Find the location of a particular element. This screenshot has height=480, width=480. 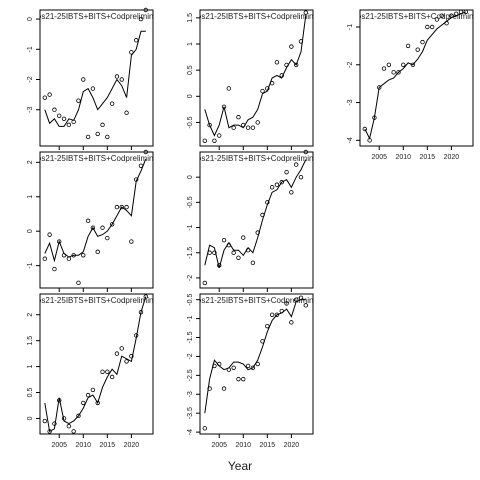

y-tick-label: -1.5 is located at coordinates (190, 253).